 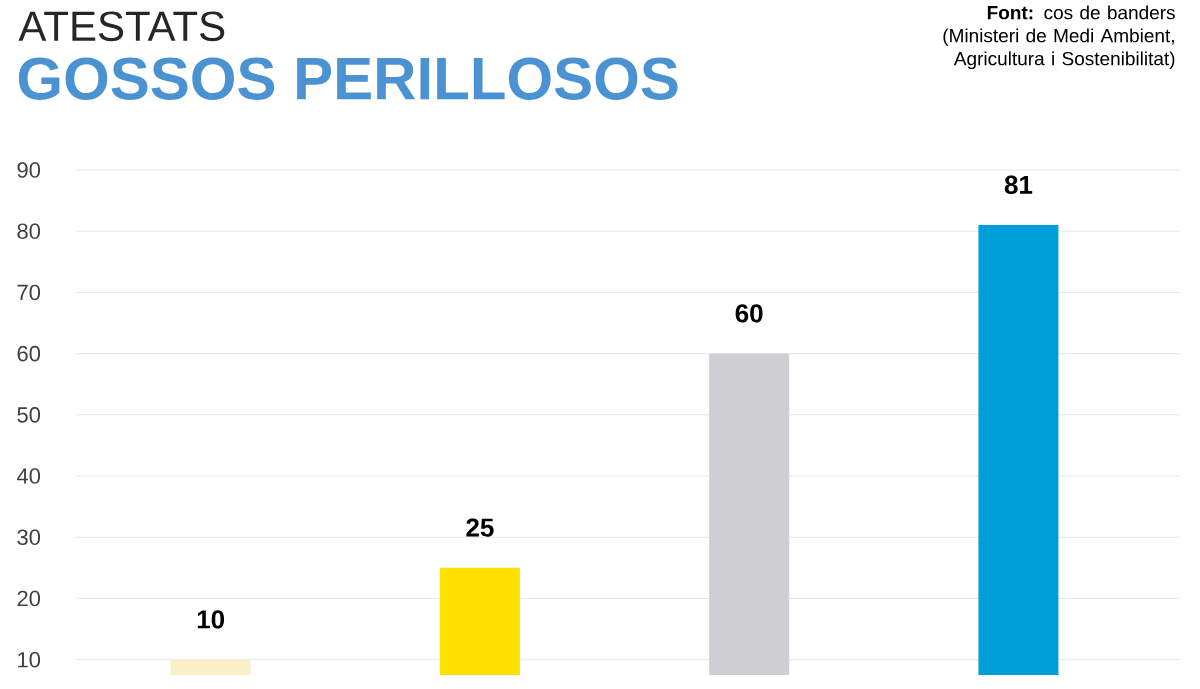 I want to click on data-label: 81, so click(x=1018, y=185).